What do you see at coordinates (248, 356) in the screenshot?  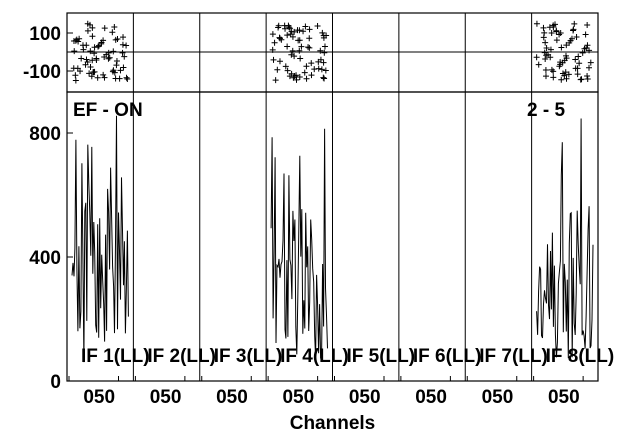 I see `if-panel-label: IF 3(LL)` at bounding box center [248, 356].